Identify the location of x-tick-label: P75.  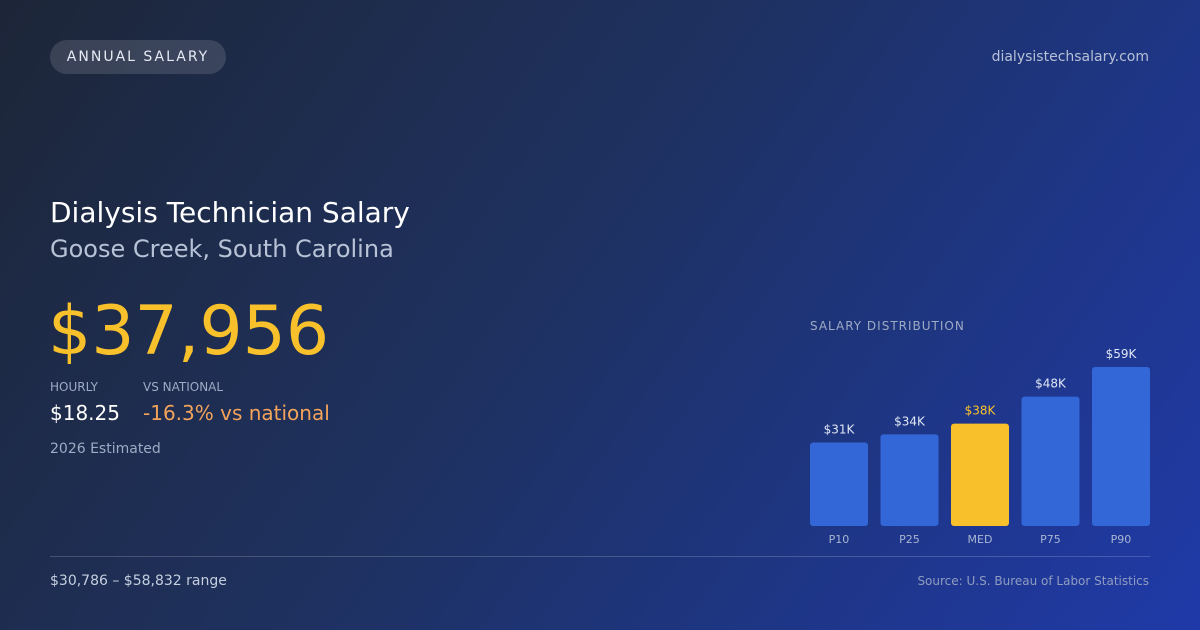
(1050, 539).